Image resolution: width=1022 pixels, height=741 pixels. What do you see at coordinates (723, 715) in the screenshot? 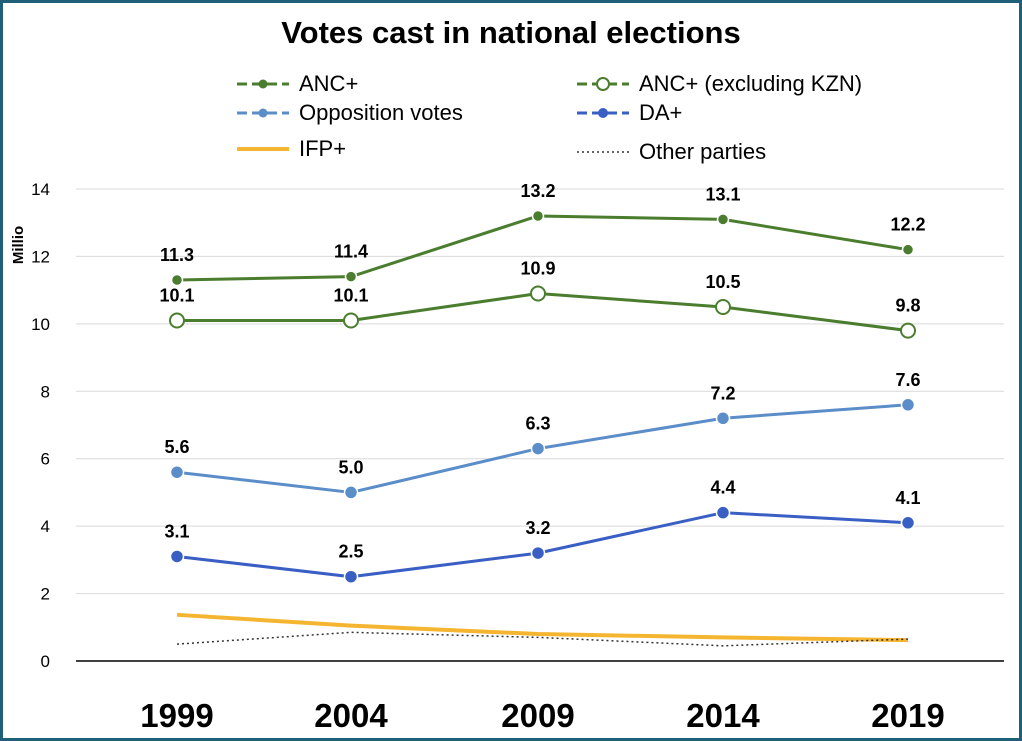
I see `x-tick-label-2014: 2014` at bounding box center [723, 715].